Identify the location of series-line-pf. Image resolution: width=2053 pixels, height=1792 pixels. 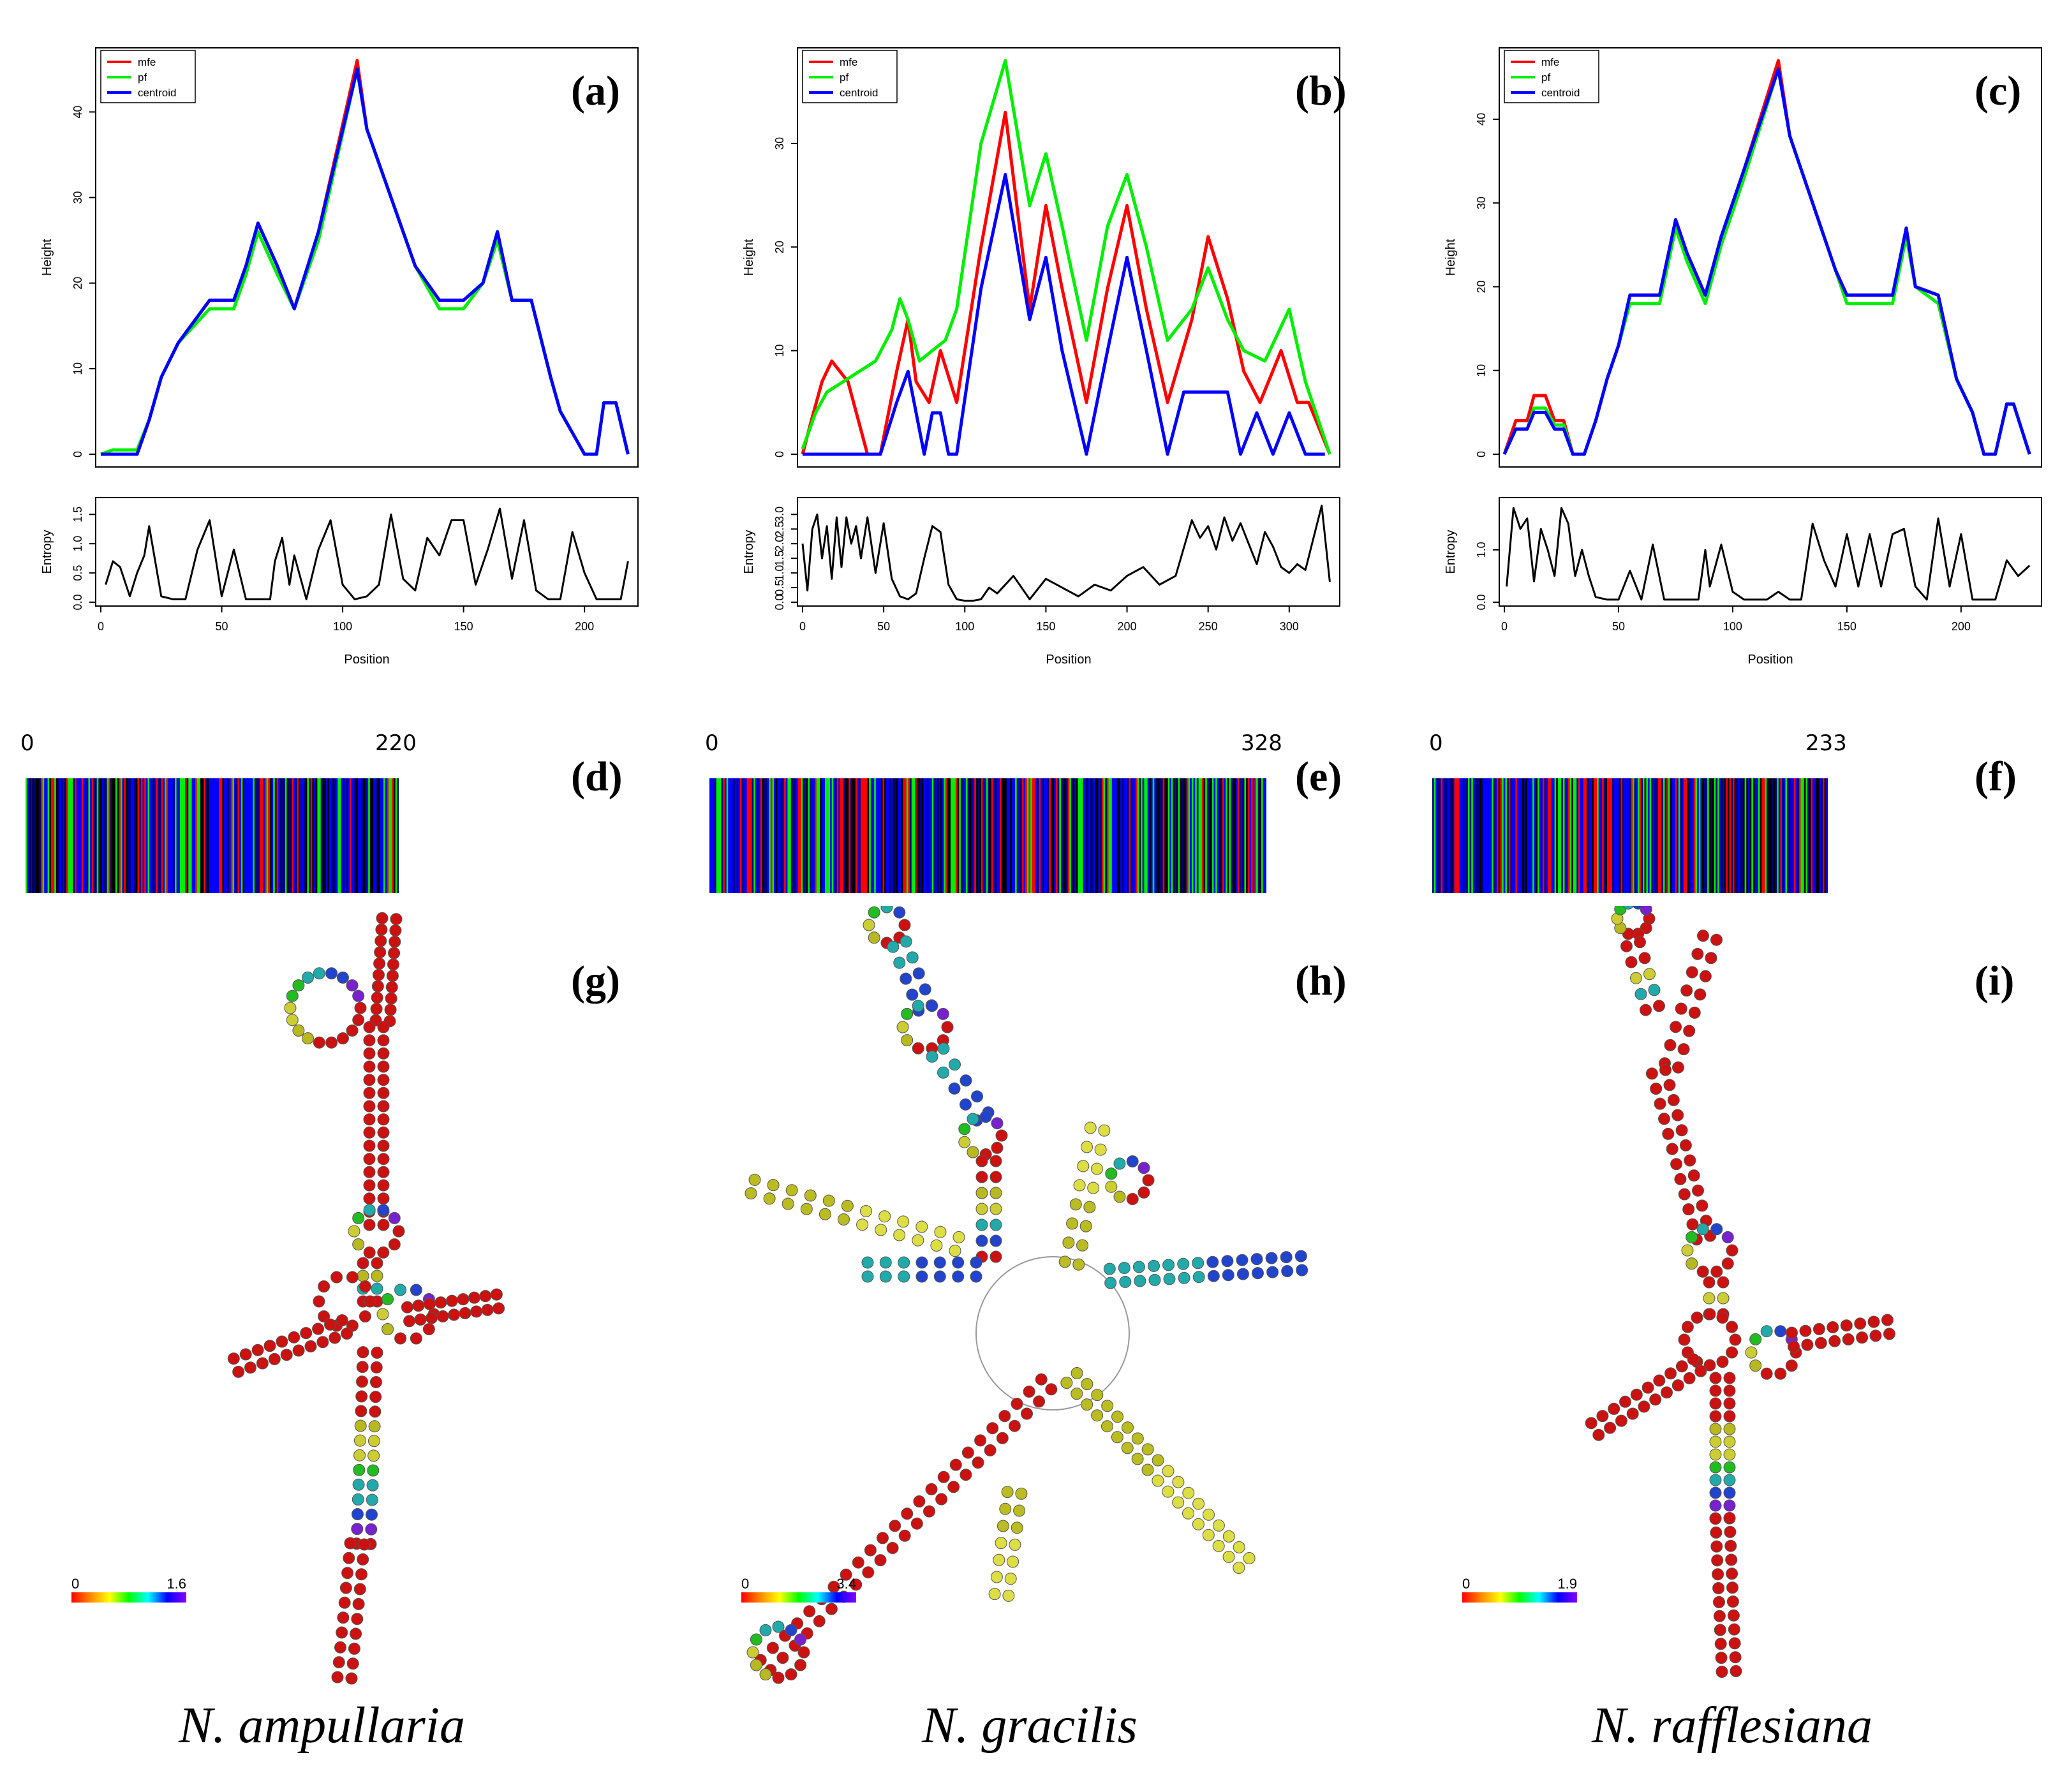
(1766, 261).